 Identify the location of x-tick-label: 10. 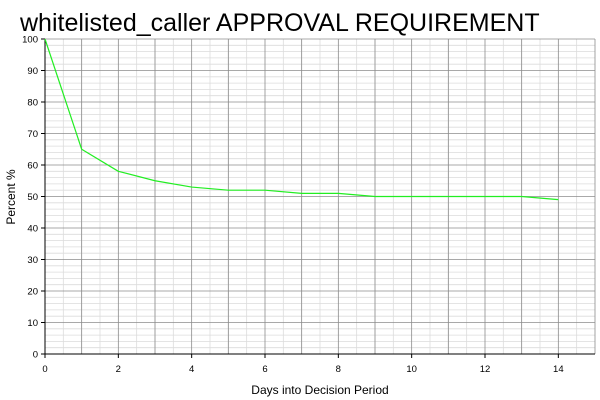
(411, 369).